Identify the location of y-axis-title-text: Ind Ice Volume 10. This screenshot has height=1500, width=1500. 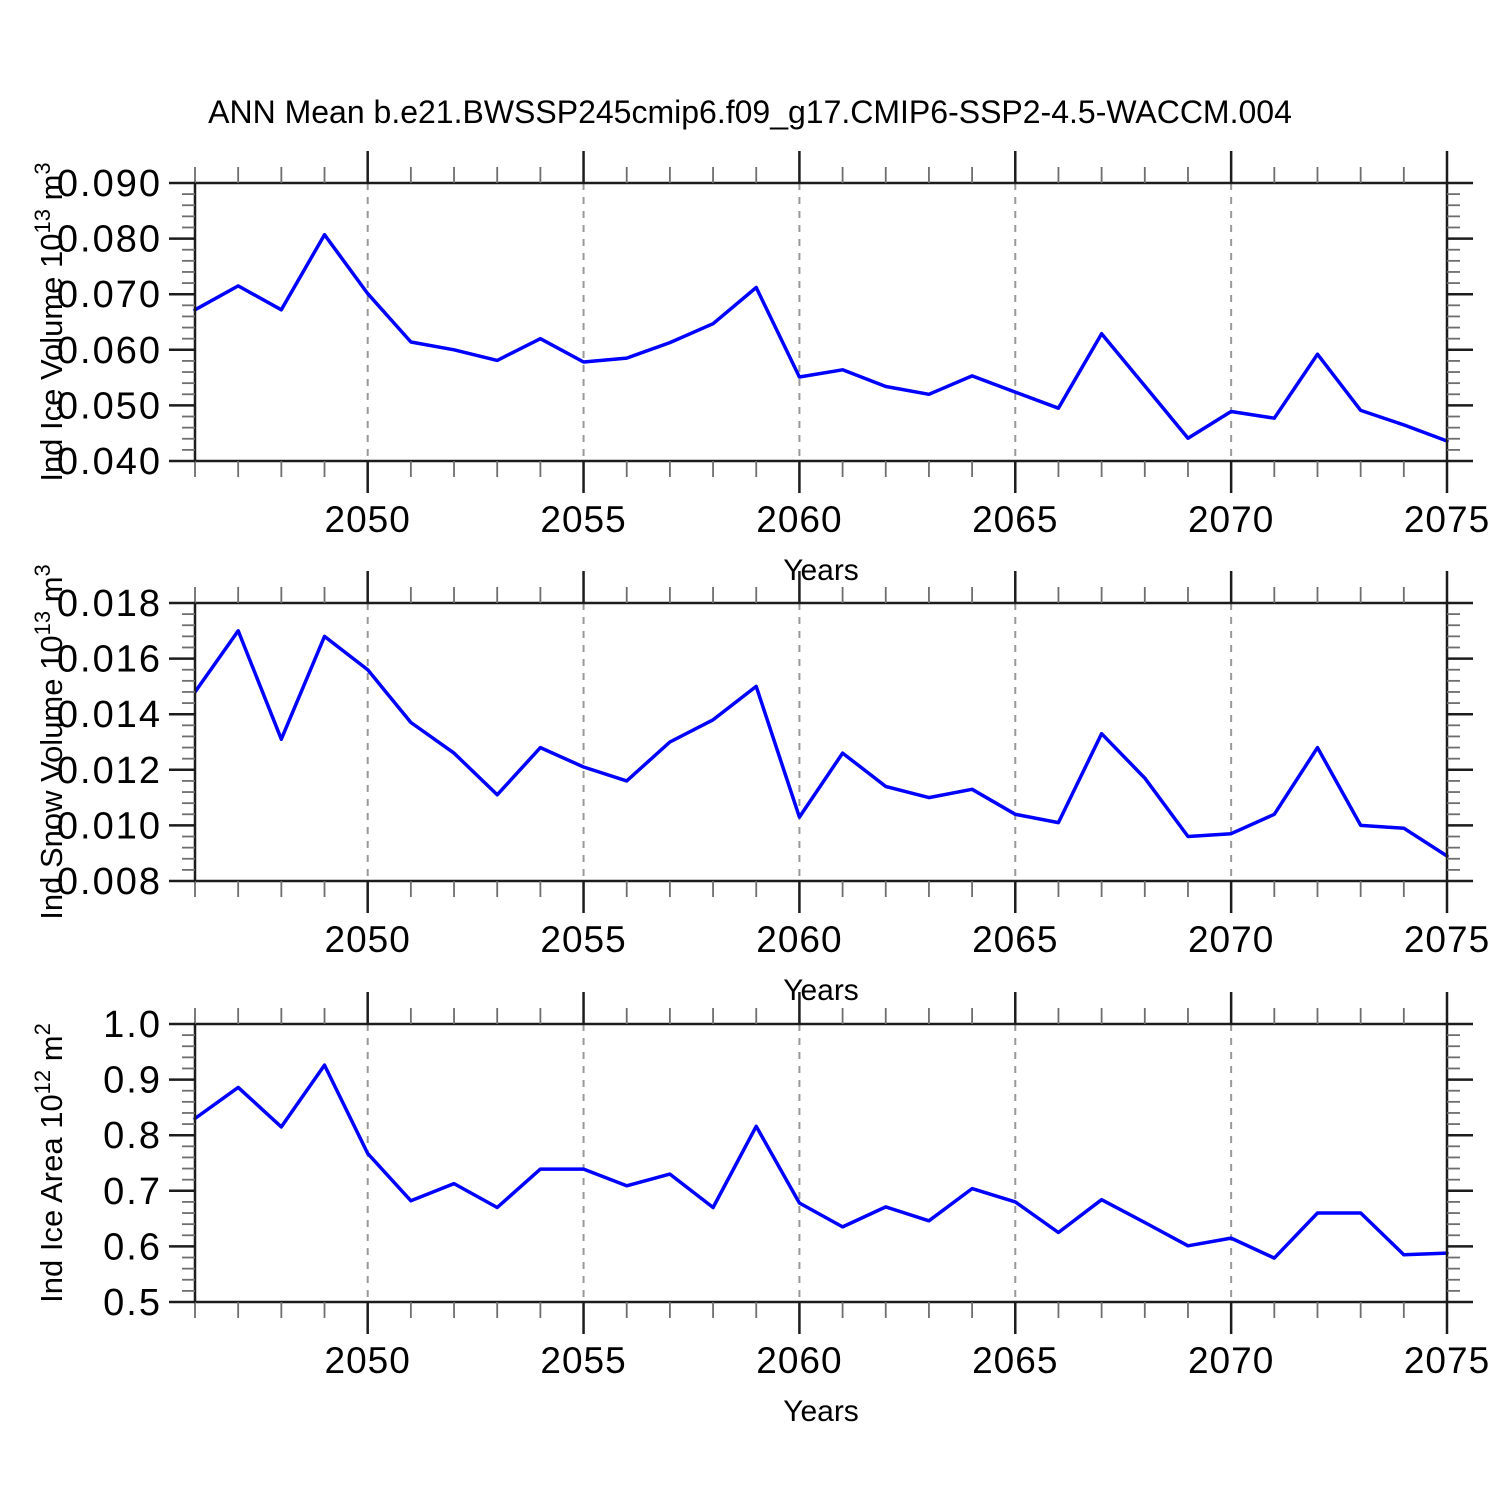
(51, 358).